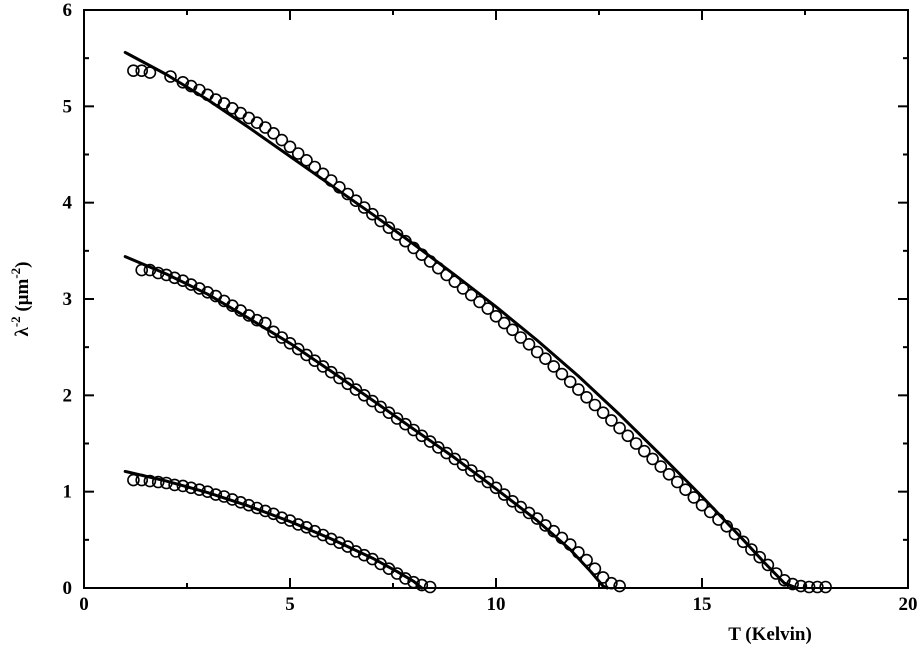 The width and height of the screenshot is (924, 650). Describe the element at coordinates (68, 588) in the screenshot. I see `y-tick-label: 0` at that location.